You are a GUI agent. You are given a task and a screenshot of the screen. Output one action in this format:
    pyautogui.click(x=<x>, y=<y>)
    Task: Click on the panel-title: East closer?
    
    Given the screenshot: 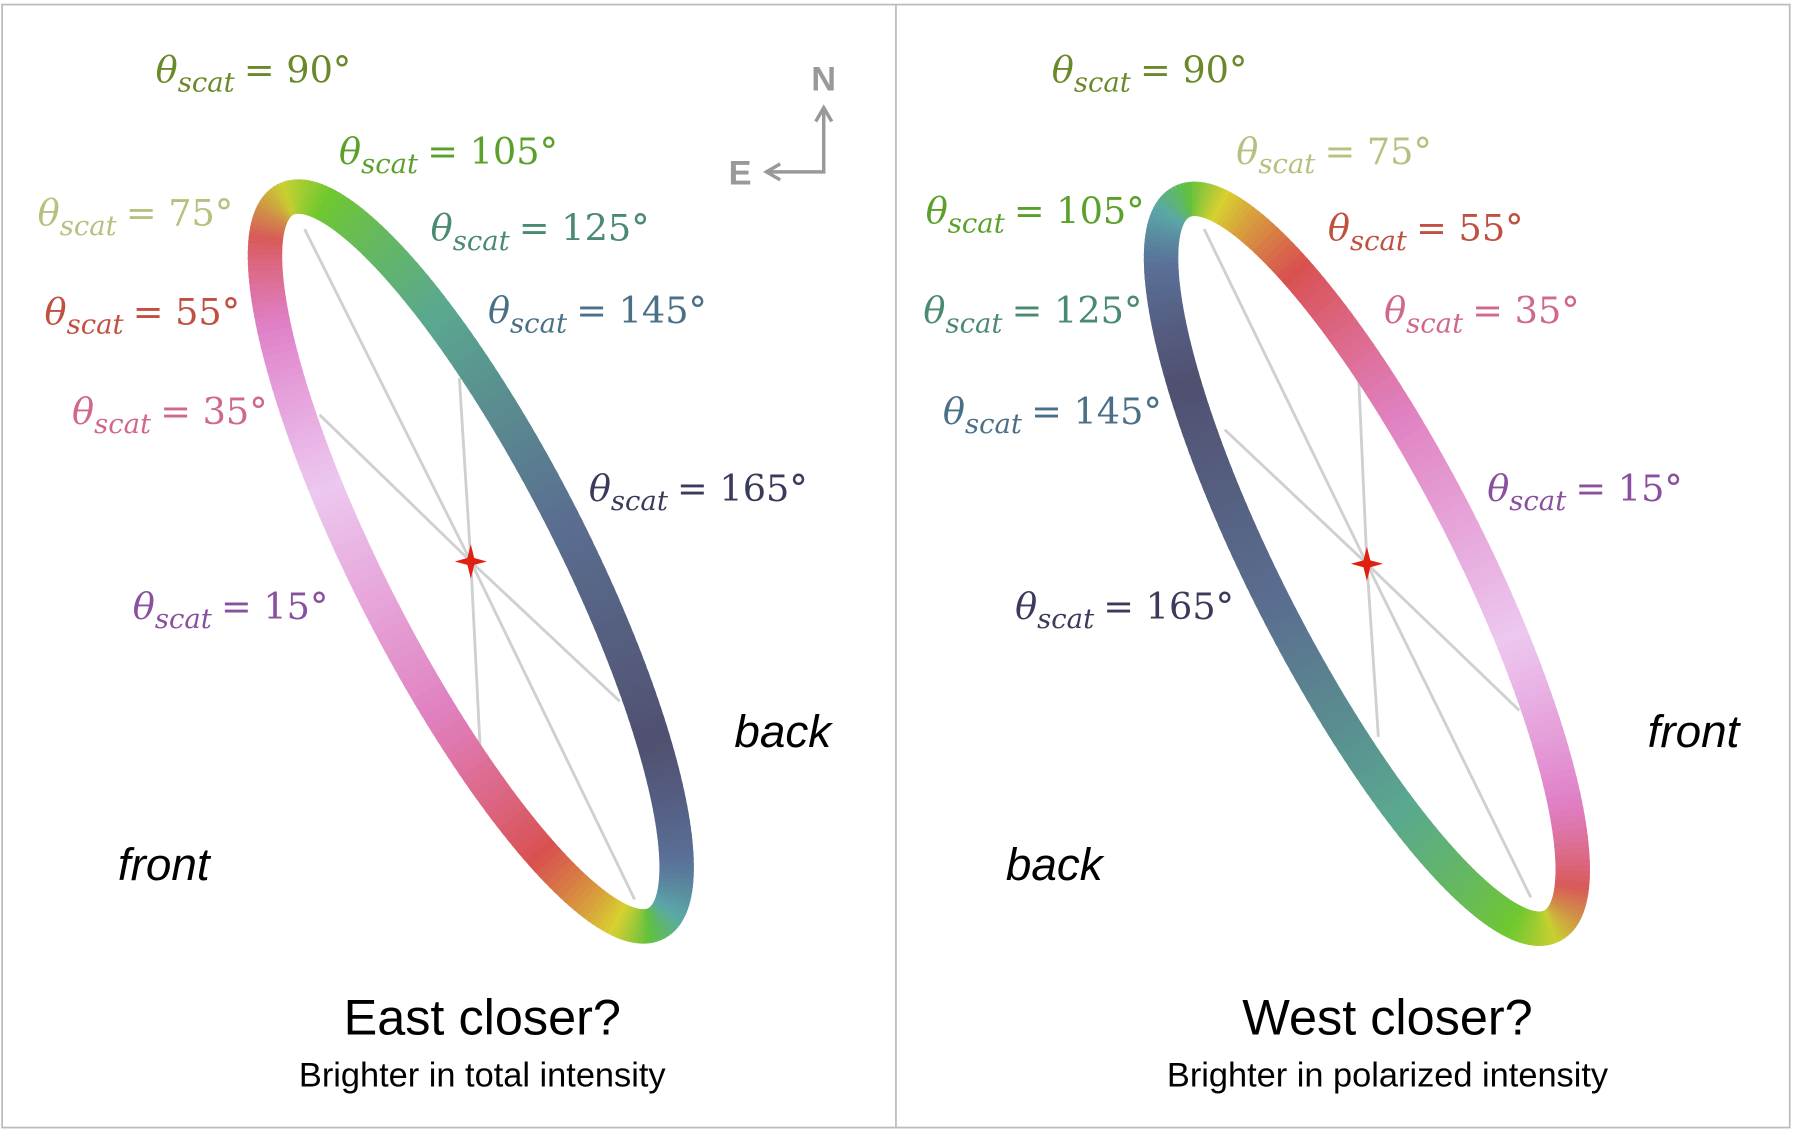 What is the action you would take?
    pyautogui.click(x=482, y=1017)
    